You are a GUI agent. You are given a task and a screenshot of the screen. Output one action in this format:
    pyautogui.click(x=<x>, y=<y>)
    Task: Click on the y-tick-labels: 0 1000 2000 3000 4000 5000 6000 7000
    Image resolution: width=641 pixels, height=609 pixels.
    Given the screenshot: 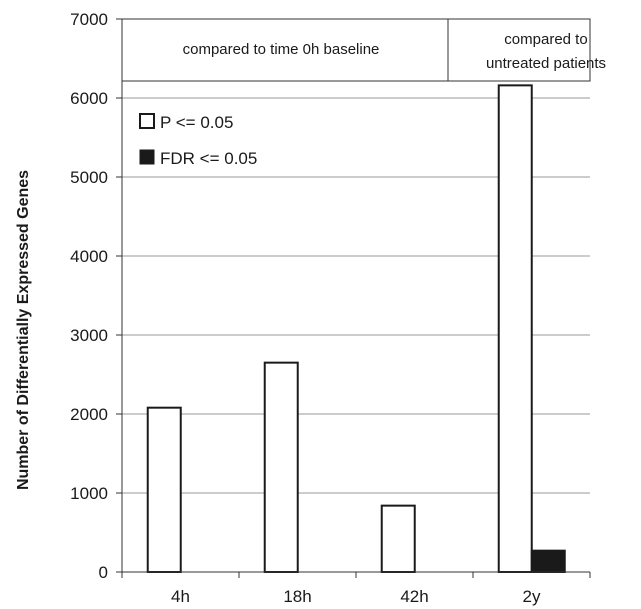 What is the action you would take?
    pyautogui.click(x=89, y=296)
    